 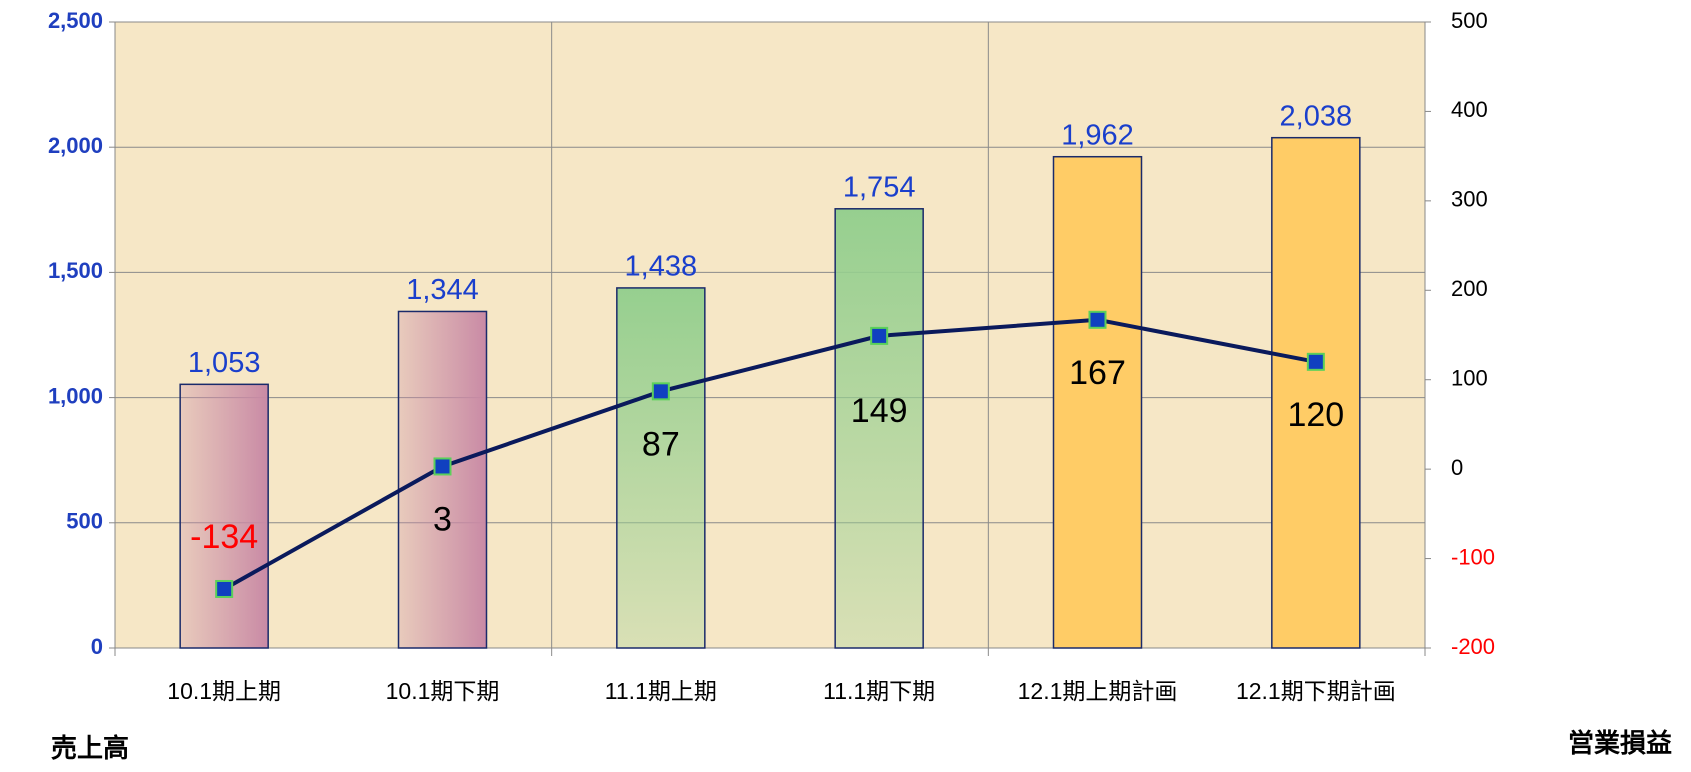 I want to click on y2-tick-label: 500, so click(x=1469, y=20).